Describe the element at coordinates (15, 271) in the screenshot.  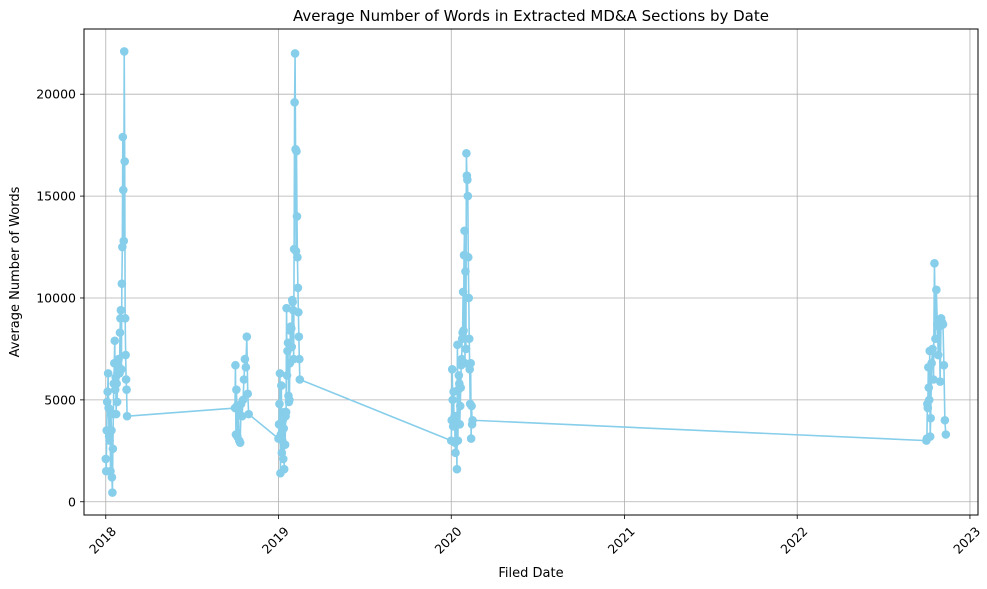
I see `y-axis-label: Average Number of Words` at that location.